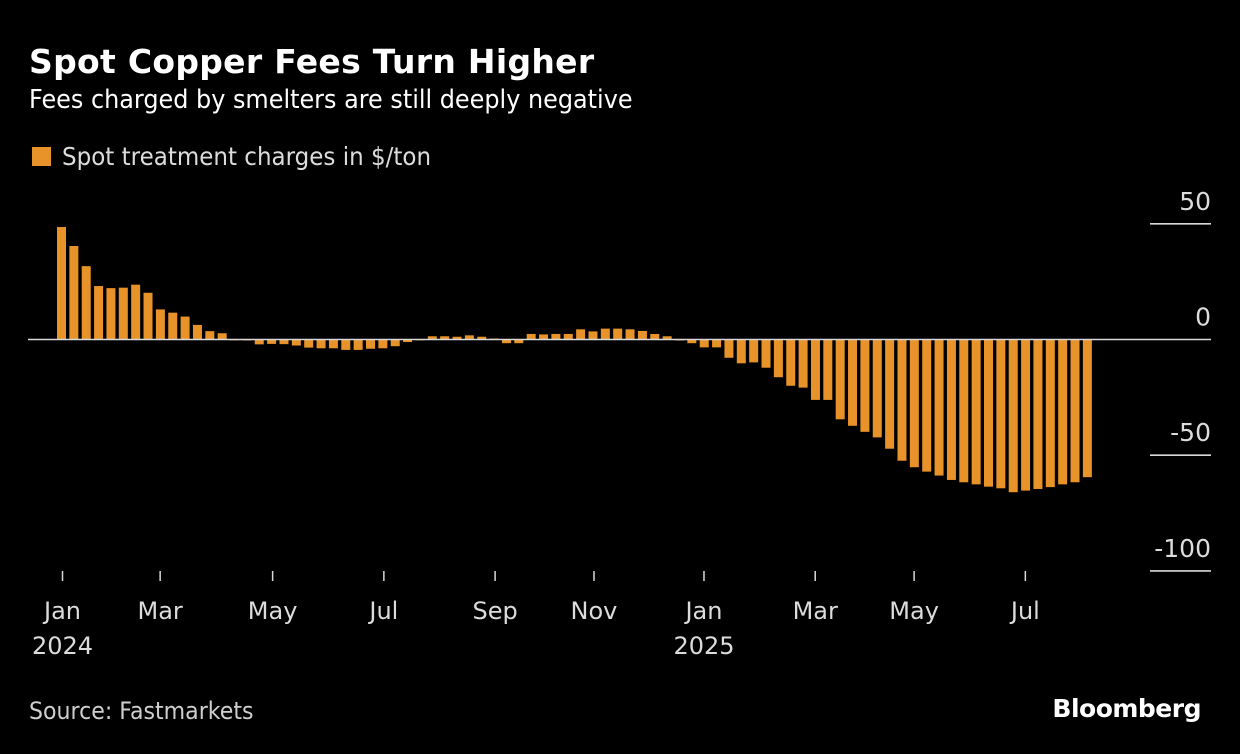  I want to click on legend-label: Spot treatment charges in $/ton, so click(247, 156).